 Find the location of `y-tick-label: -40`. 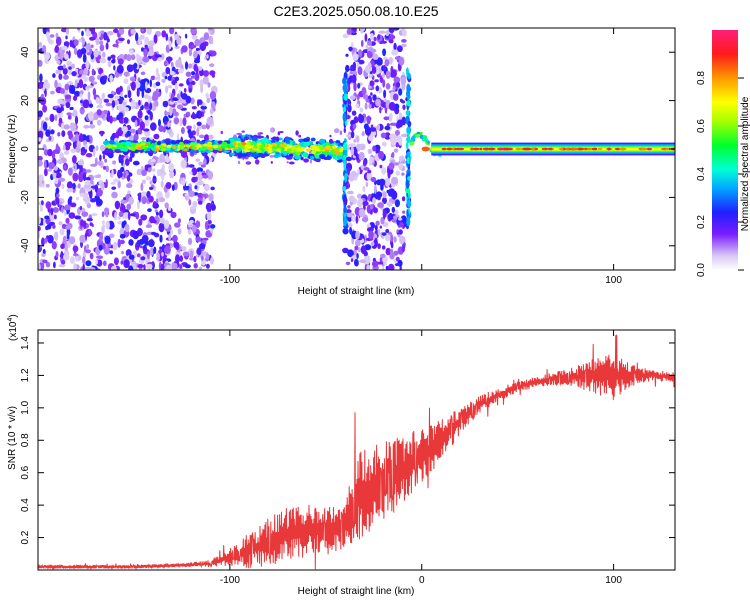

y-tick-label: -40 is located at coordinates (25, 245).